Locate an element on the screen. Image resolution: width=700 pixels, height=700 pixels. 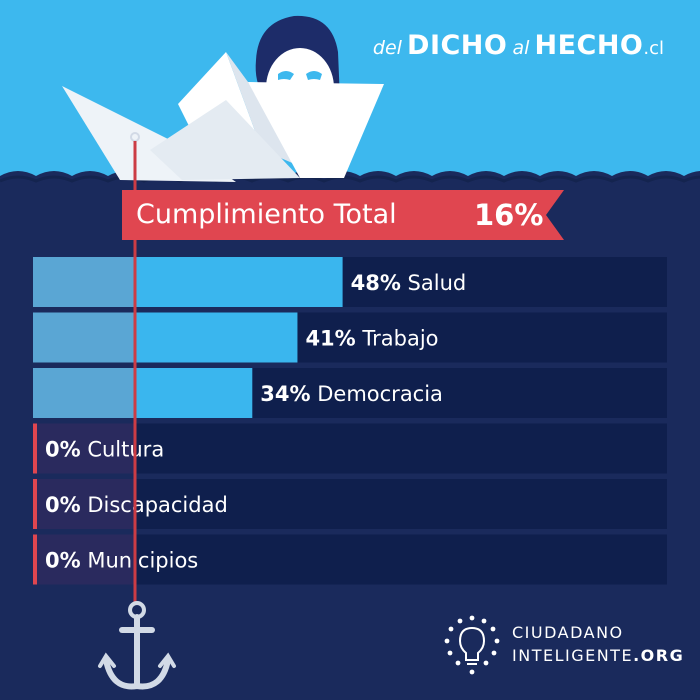
org-name-line2: INTELIGENTE.ORG is located at coordinates (598, 655).